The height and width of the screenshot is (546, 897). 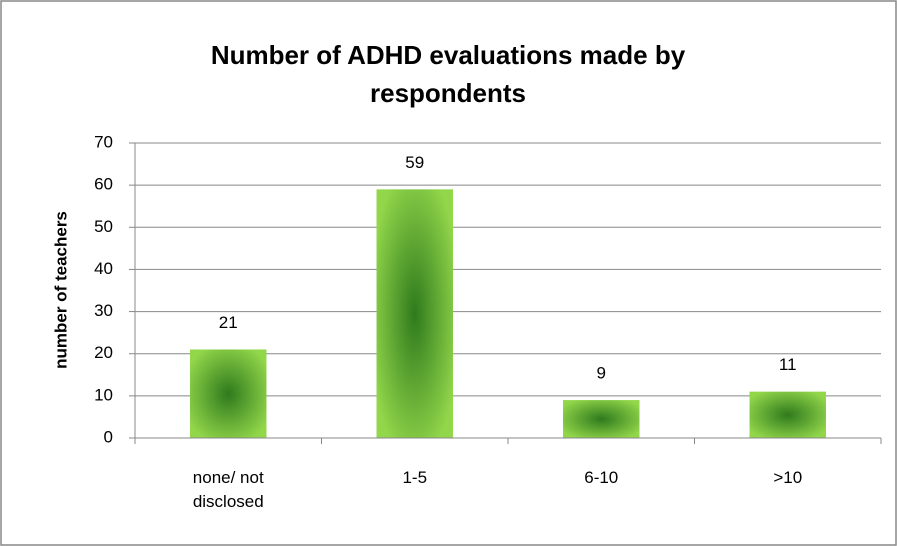 I want to click on y-tick-label: 70, so click(x=103, y=141).